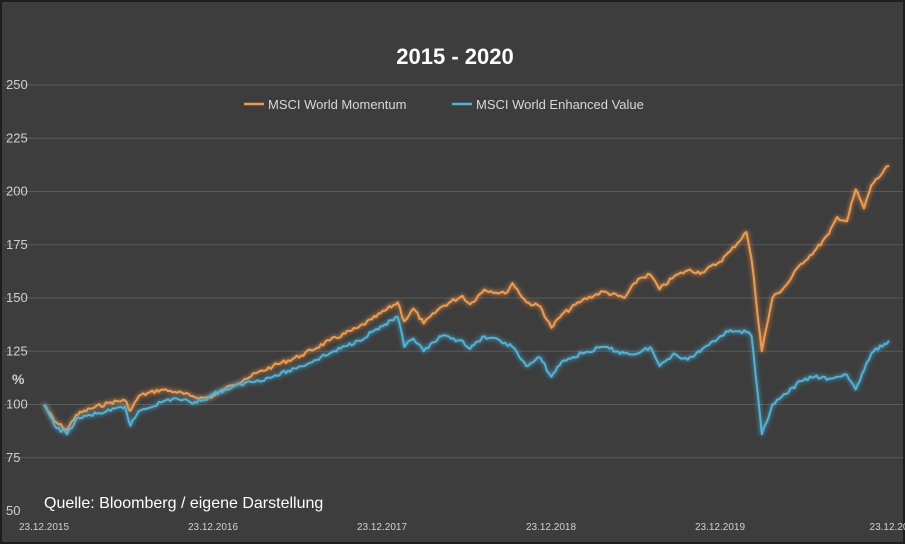 The width and height of the screenshot is (905, 544). Describe the element at coordinates (382, 527) in the screenshot. I see `x-tick-label: 23.12.2017` at that location.